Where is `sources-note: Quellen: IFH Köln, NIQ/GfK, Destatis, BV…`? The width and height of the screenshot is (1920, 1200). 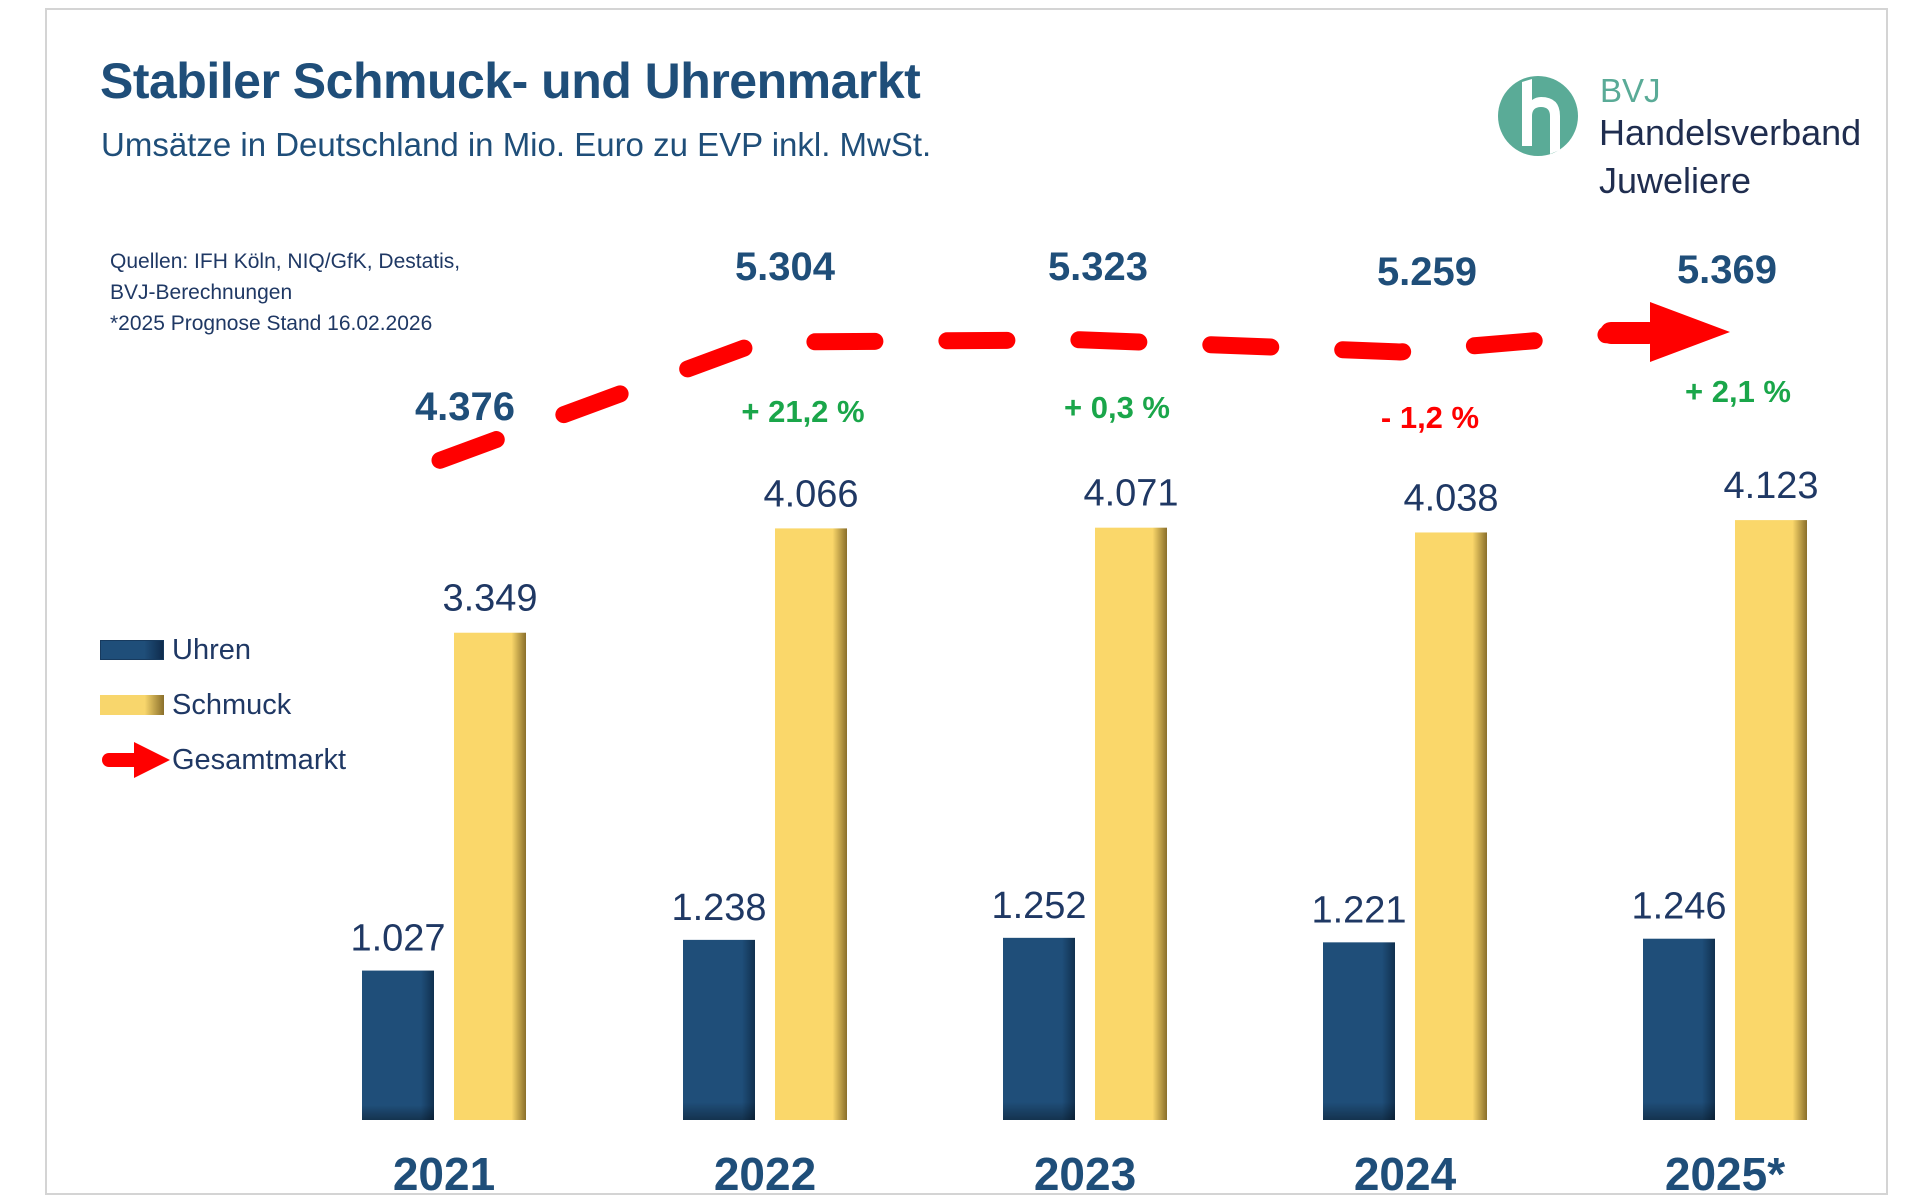 sources-note: Quellen: IFH Köln, NIQ/GfK, Destatis, BV… is located at coordinates (285, 292).